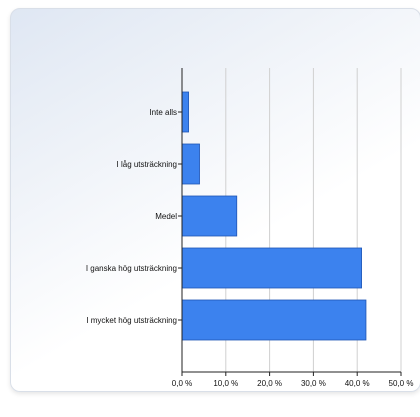 The height and width of the screenshot is (417, 420). Describe the element at coordinates (163, 112) in the screenshot. I see `category-label: Inte alls` at that location.